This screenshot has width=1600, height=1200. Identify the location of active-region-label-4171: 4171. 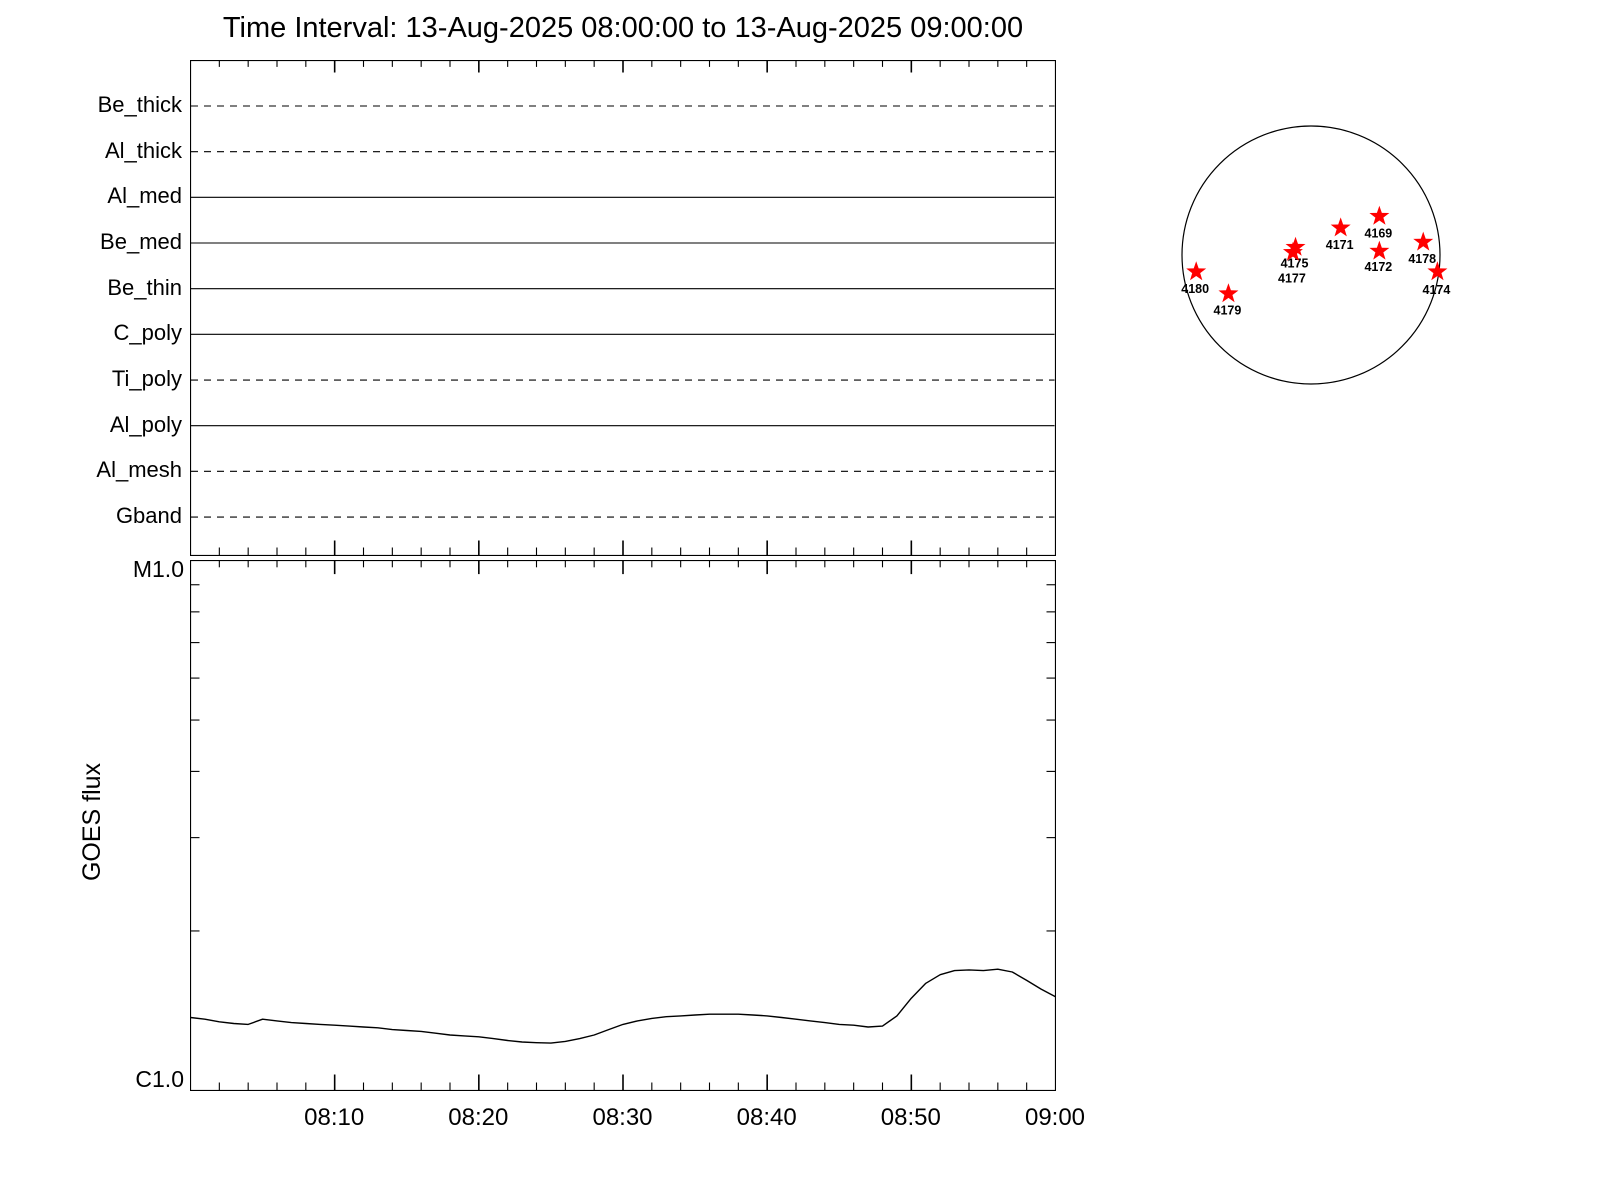
(1340, 245).